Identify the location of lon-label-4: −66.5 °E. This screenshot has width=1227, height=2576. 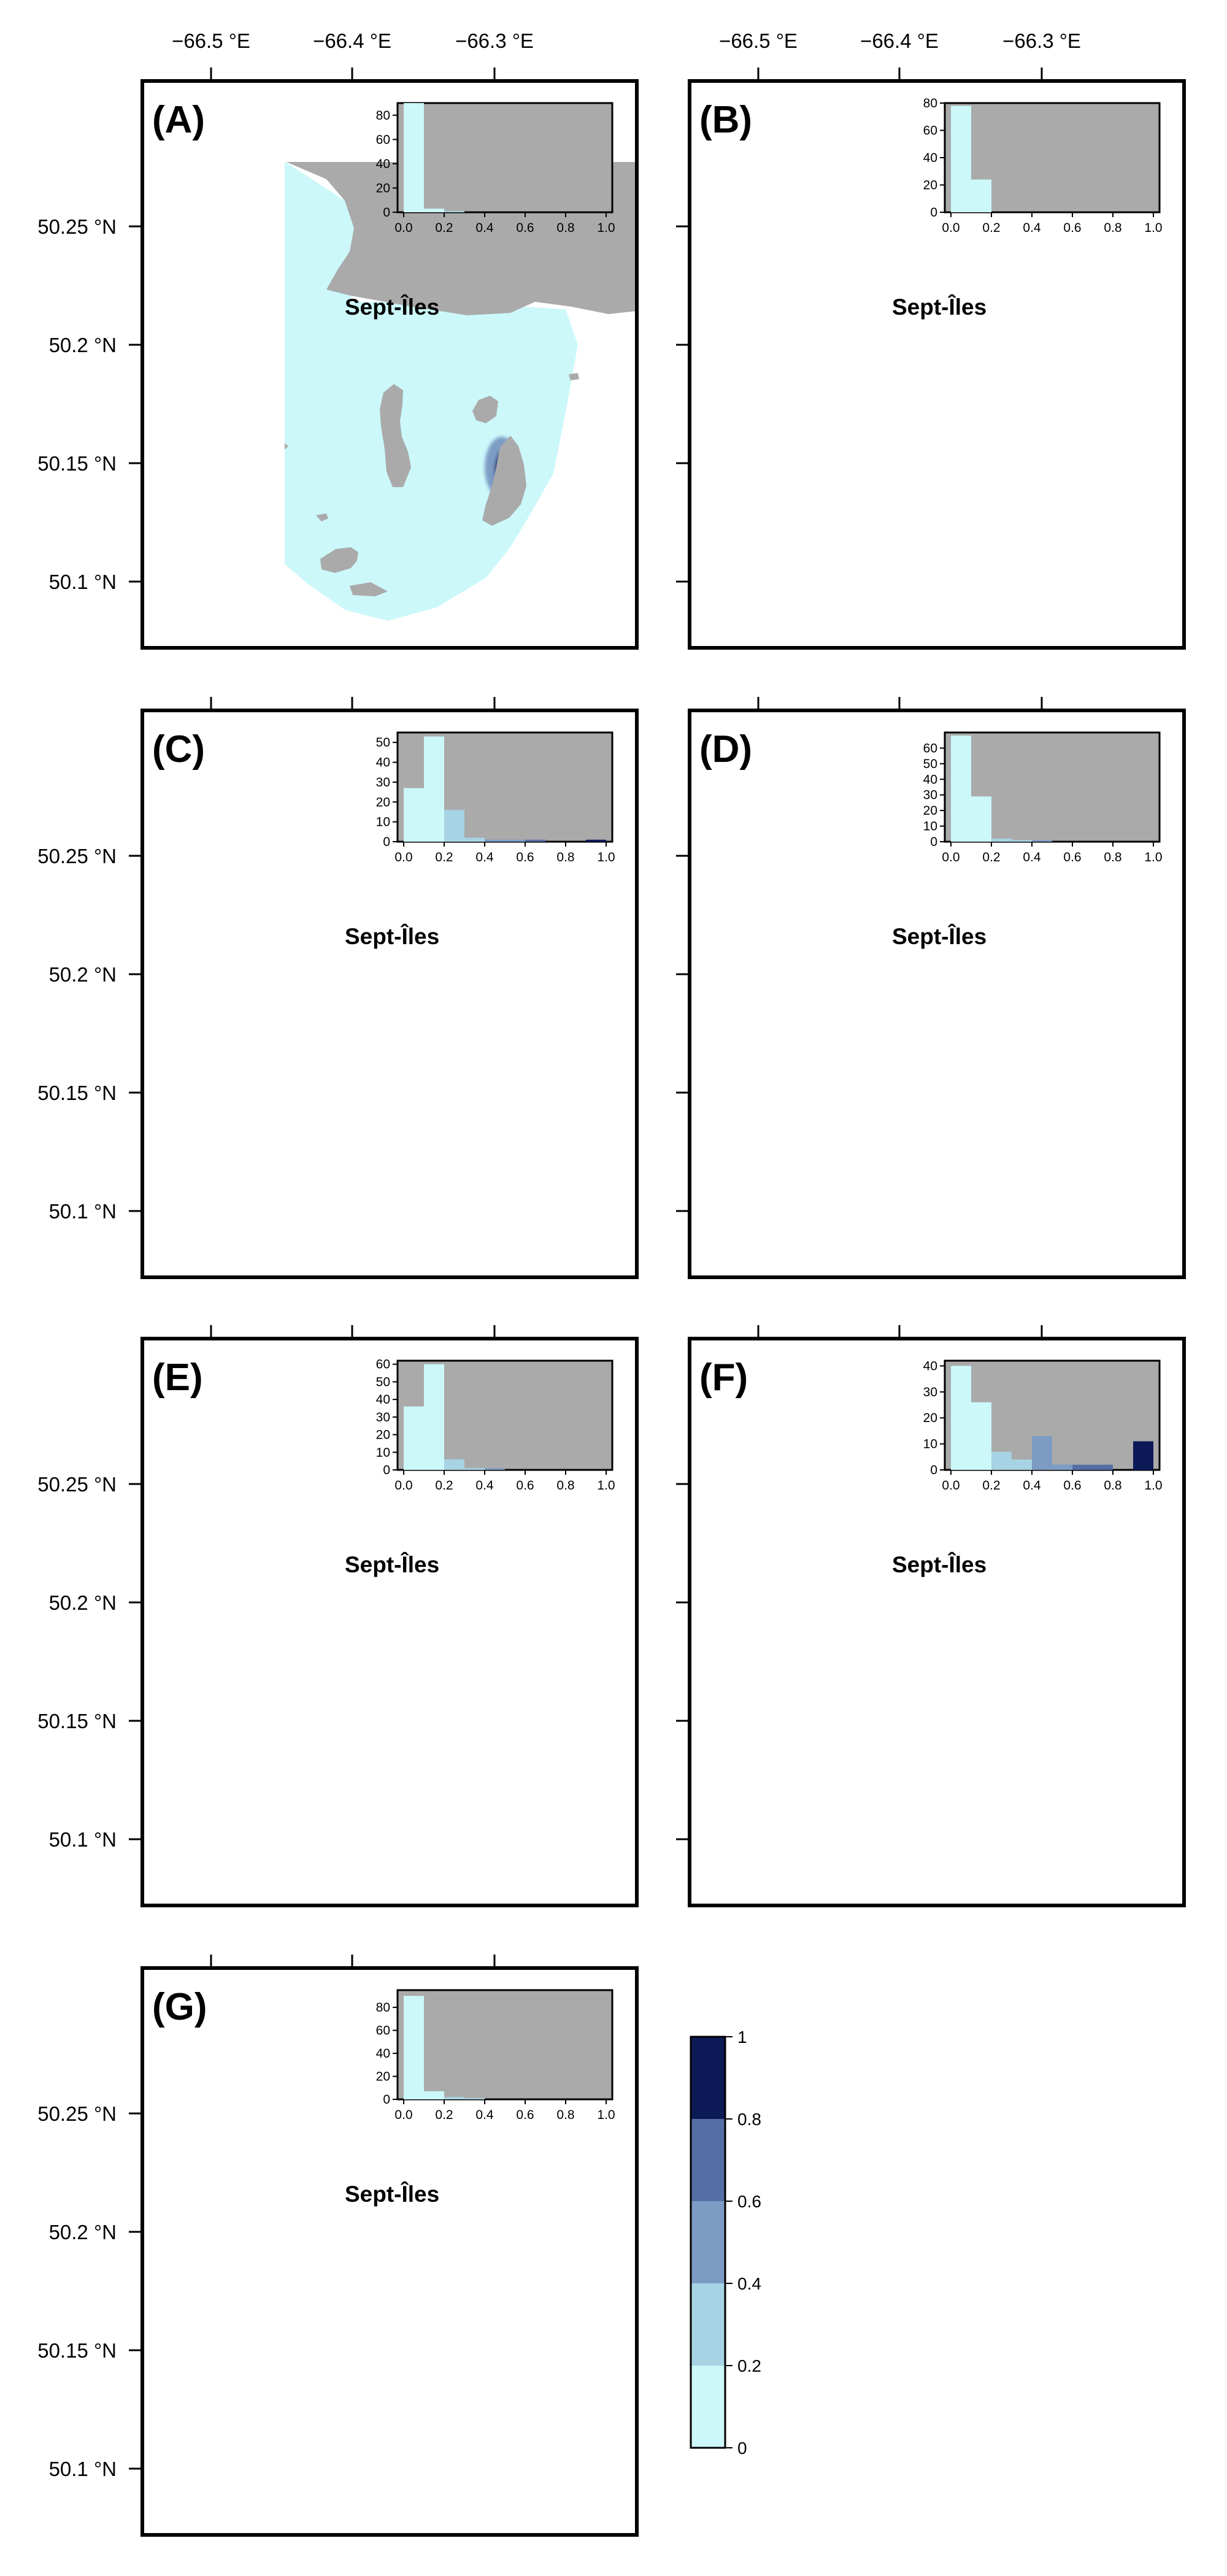
(759, 40).